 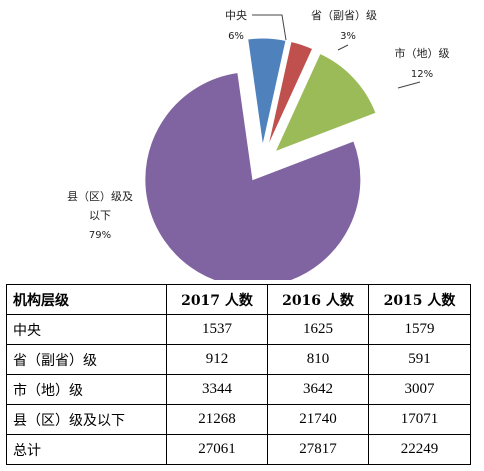 What do you see at coordinates (419, 389) in the screenshot?
I see `table-cell: 3007` at bounding box center [419, 389].